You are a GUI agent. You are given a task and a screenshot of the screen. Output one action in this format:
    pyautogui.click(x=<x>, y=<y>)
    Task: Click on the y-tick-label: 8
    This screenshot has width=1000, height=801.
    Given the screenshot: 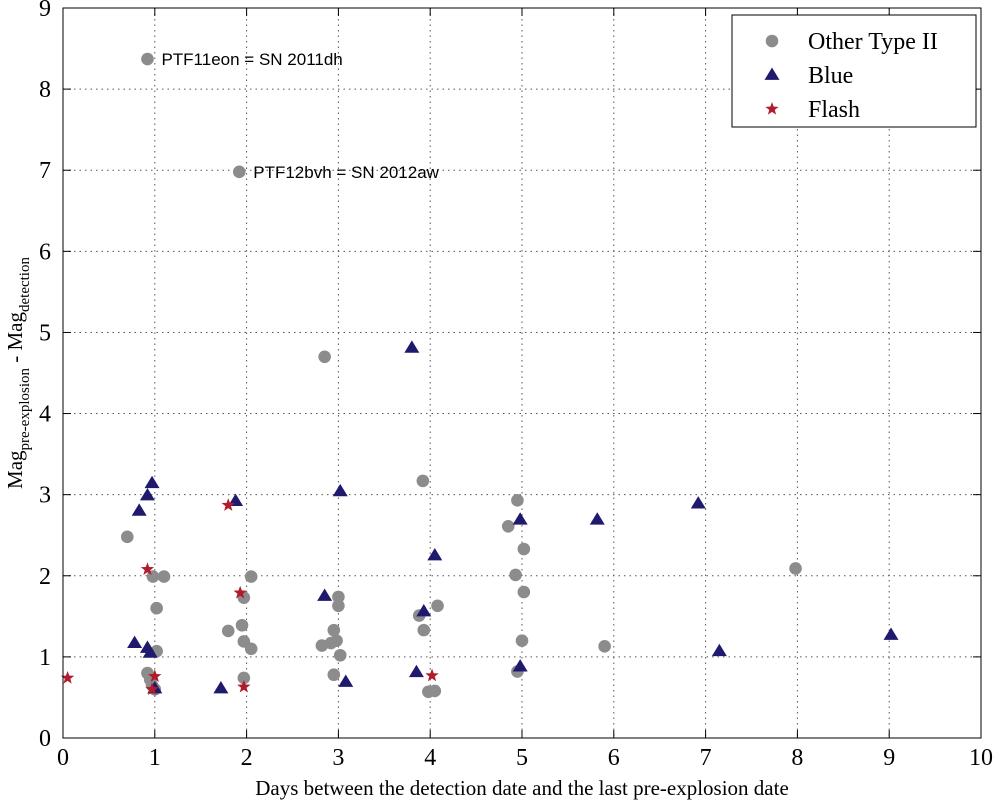 What is the action you would take?
    pyautogui.click(x=45, y=90)
    